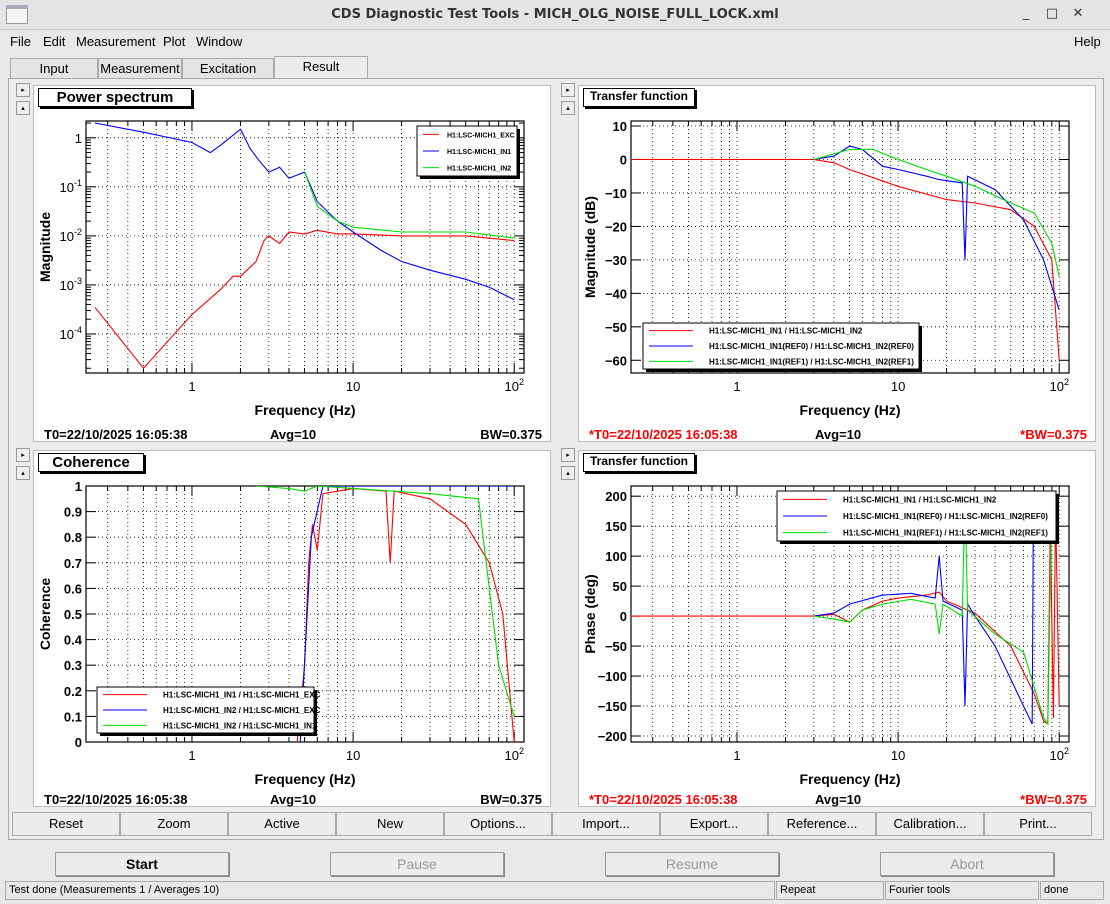  Describe the element at coordinates (623, 616) in the screenshot. I see `y-tick-label: 0` at that location.